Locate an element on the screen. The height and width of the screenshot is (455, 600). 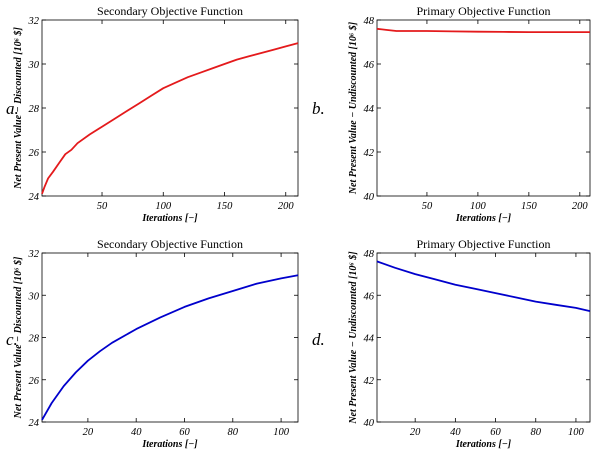
panel-letter: a. is located at coordinates (12, 108).